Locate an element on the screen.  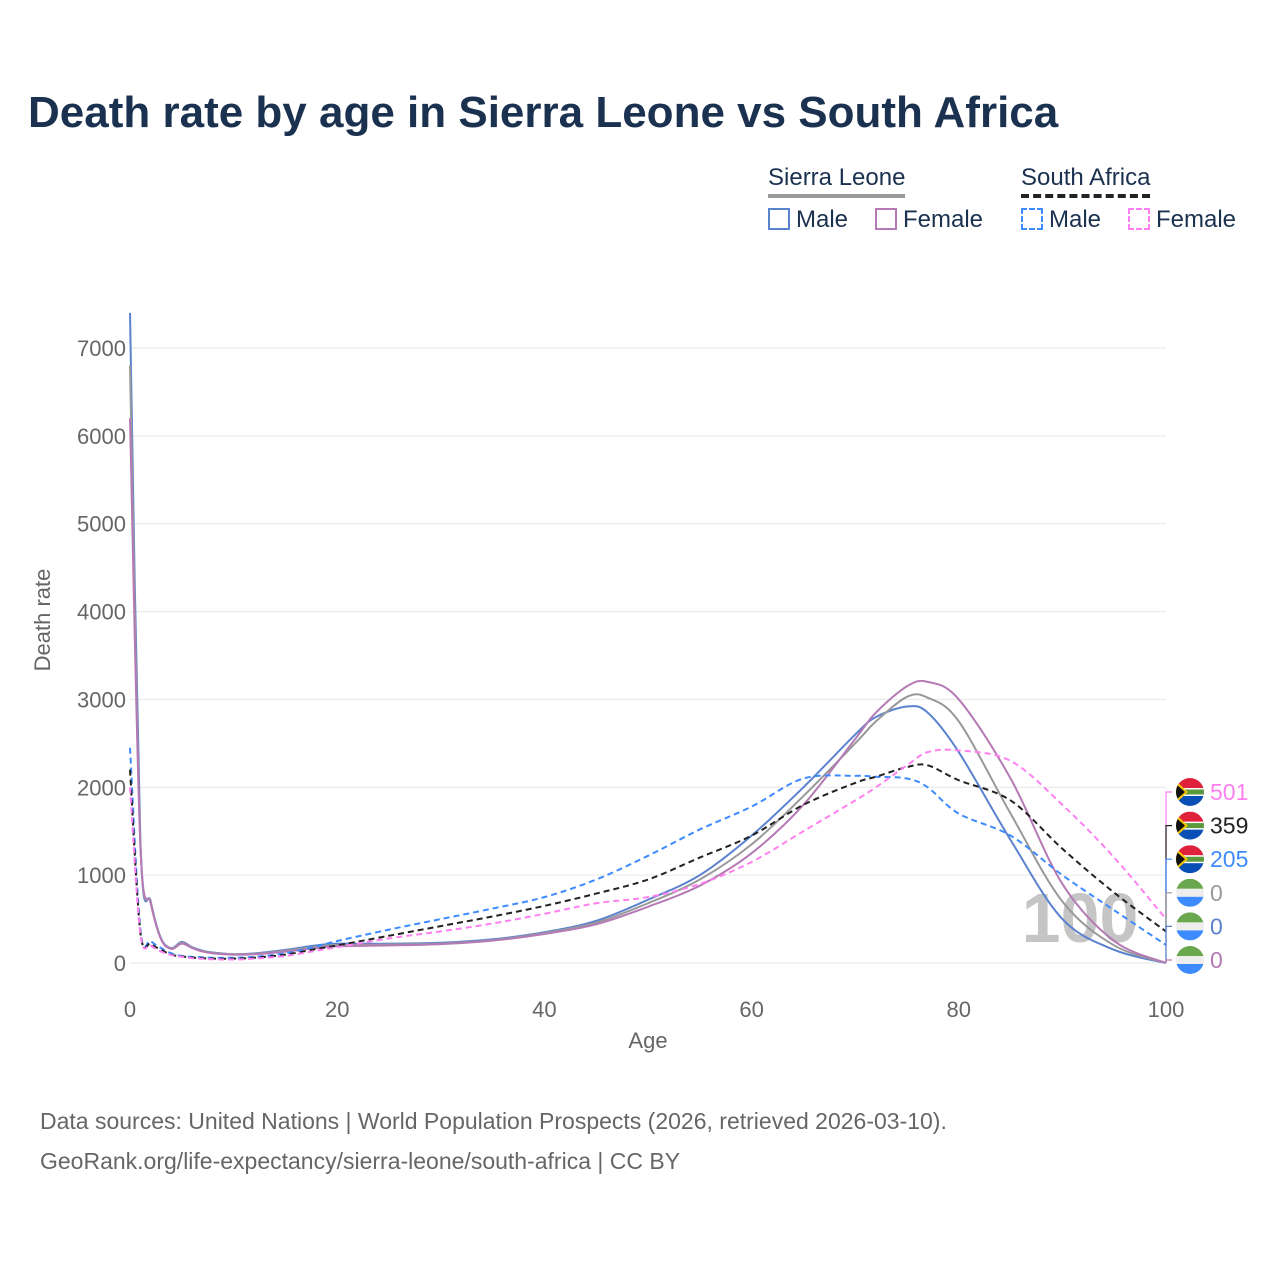
x-tick-label: 20 is located at coordinates (337, 1009).